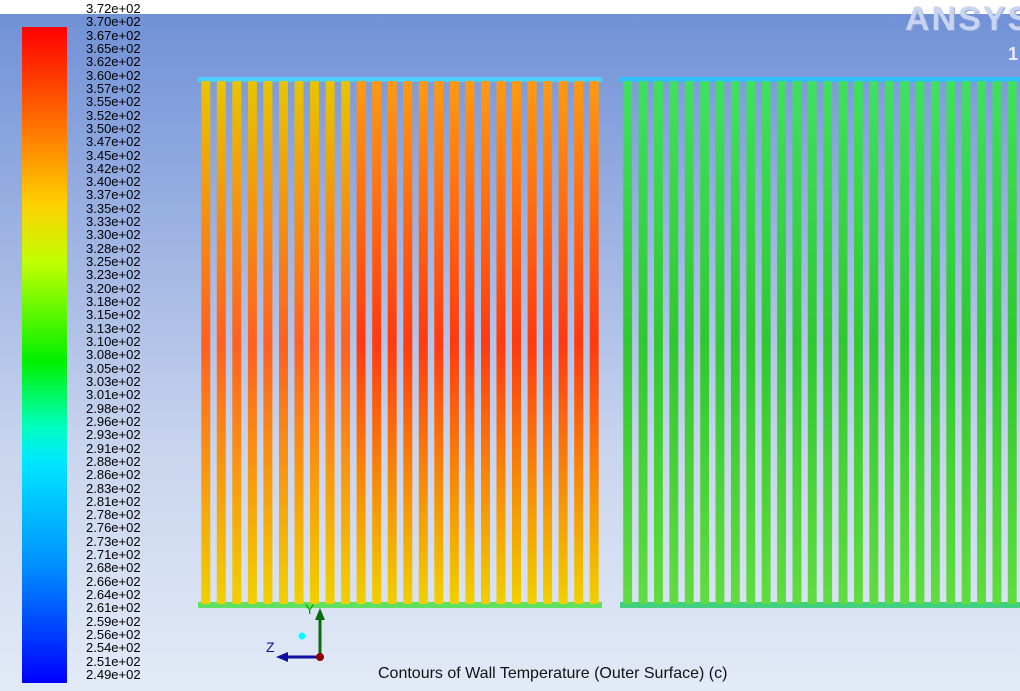  I want to click on axis-marker, so click(302, 636).